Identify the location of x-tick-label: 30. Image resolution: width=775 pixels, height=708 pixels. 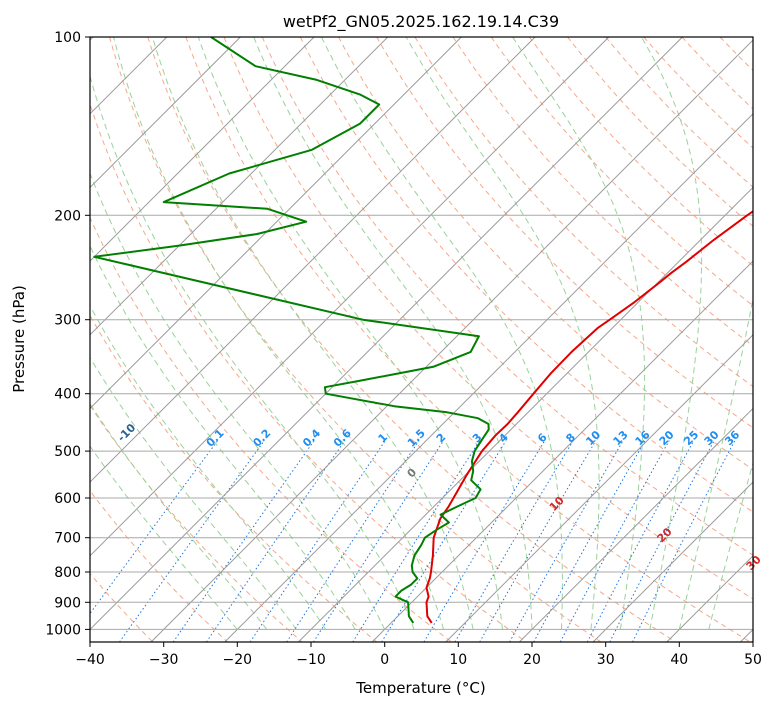
(606, 660).